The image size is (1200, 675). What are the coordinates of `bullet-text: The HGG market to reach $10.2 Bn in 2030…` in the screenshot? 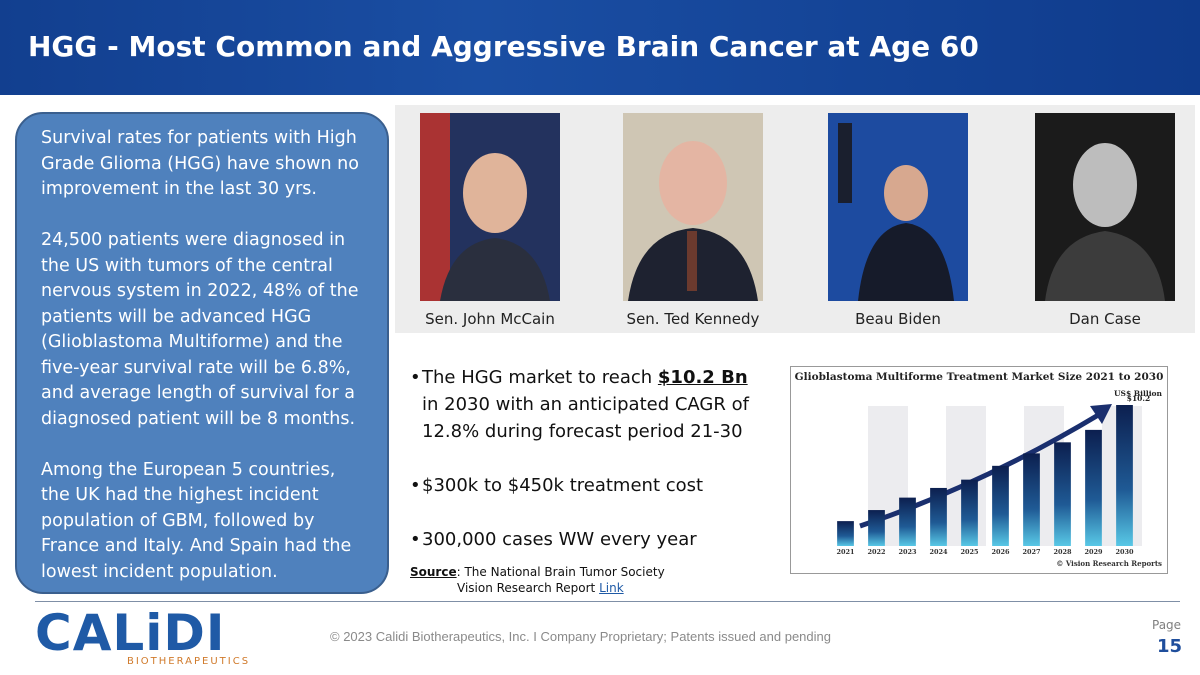 It's located at (590, 404).